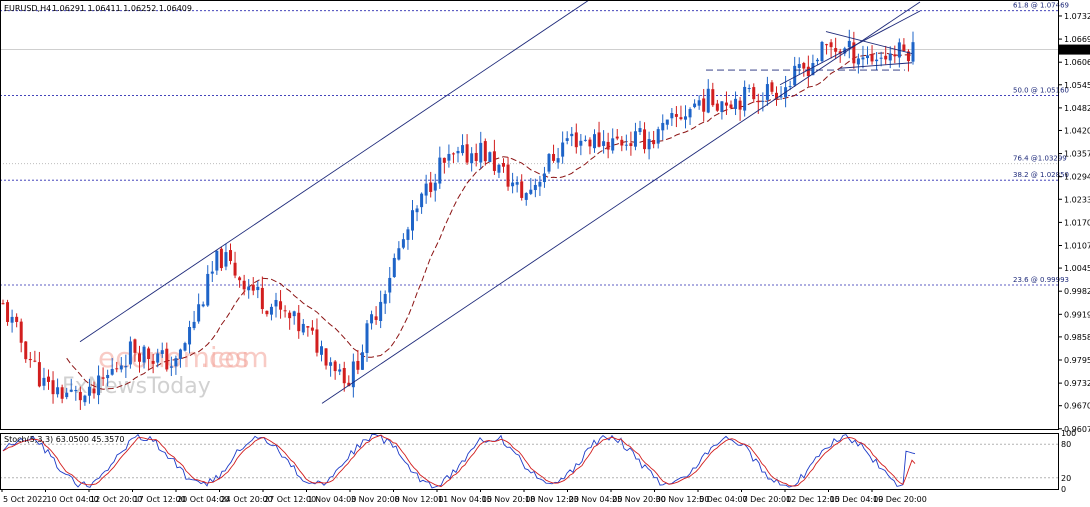 This screenshot has height=507, width=1090. Describe the element at coordinates (459, 461) in the screenshot. I see `stoch-signal-line` at that location.